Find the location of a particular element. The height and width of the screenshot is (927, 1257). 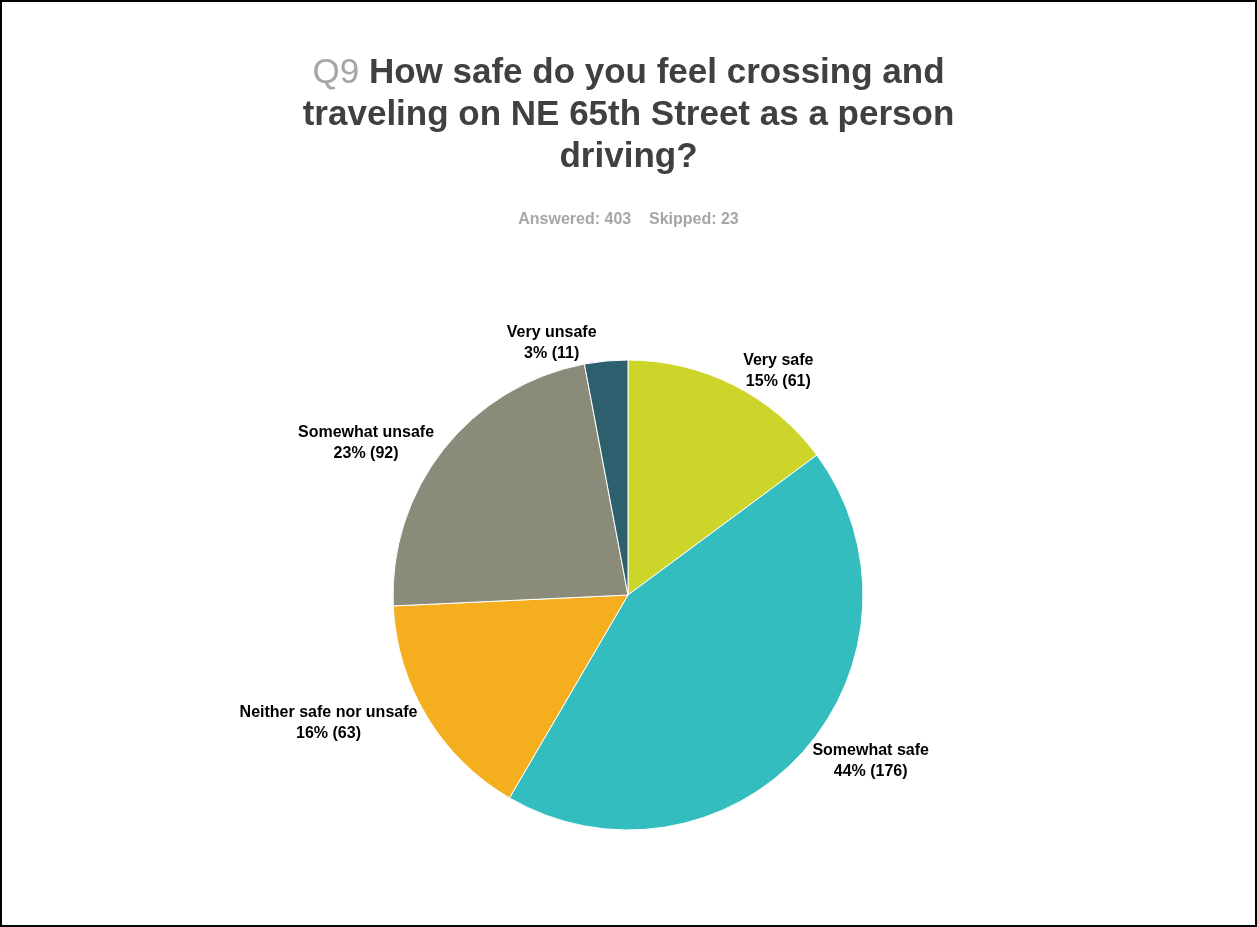

chart-title: Q9 How safe do you feel crossing and traveling on NE 65th Street as a person driving? is located at coordinates (628, 112).